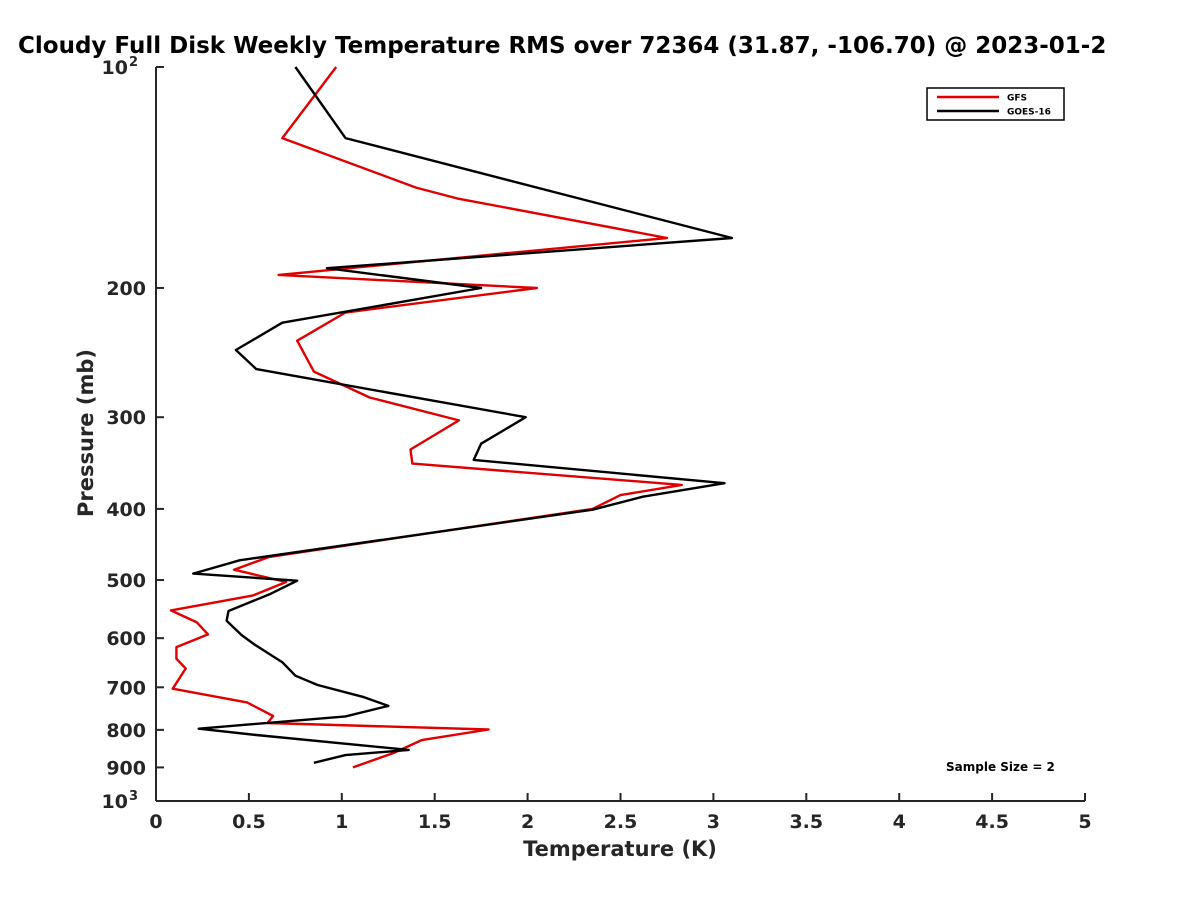 The width and height of the screenshot is (1200, 900). I want to click on x-tick-label: 5, so click(1084, 822).